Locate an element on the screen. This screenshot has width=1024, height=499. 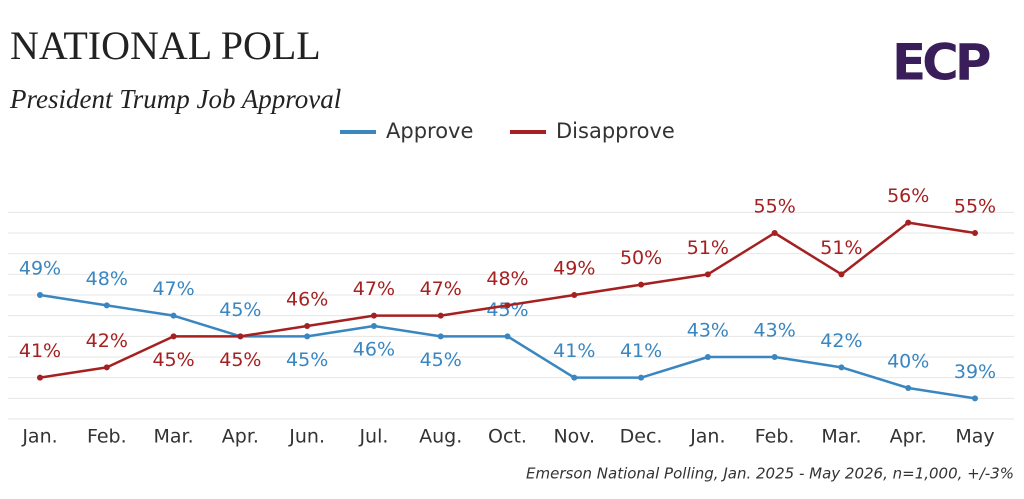
chart-subtitle: President Trump Job Approval is located at coordinates (175, 99).